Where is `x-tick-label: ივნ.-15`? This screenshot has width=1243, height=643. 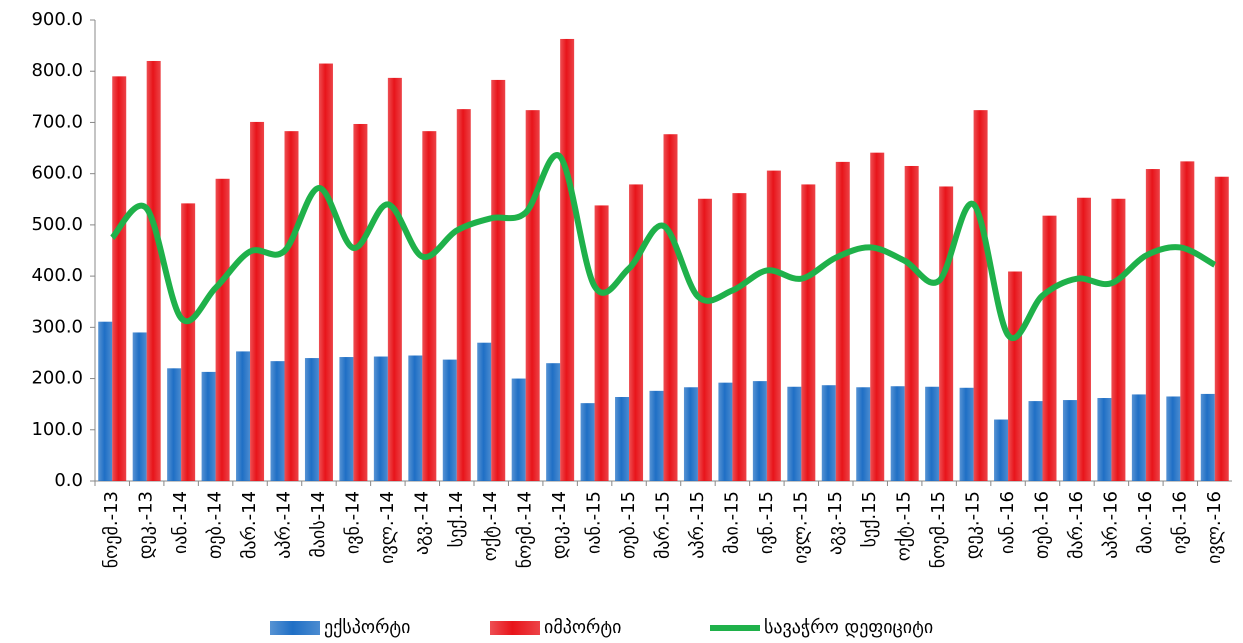 x-tick-label: ივნ.-15 is located at coordinates (766, 522).